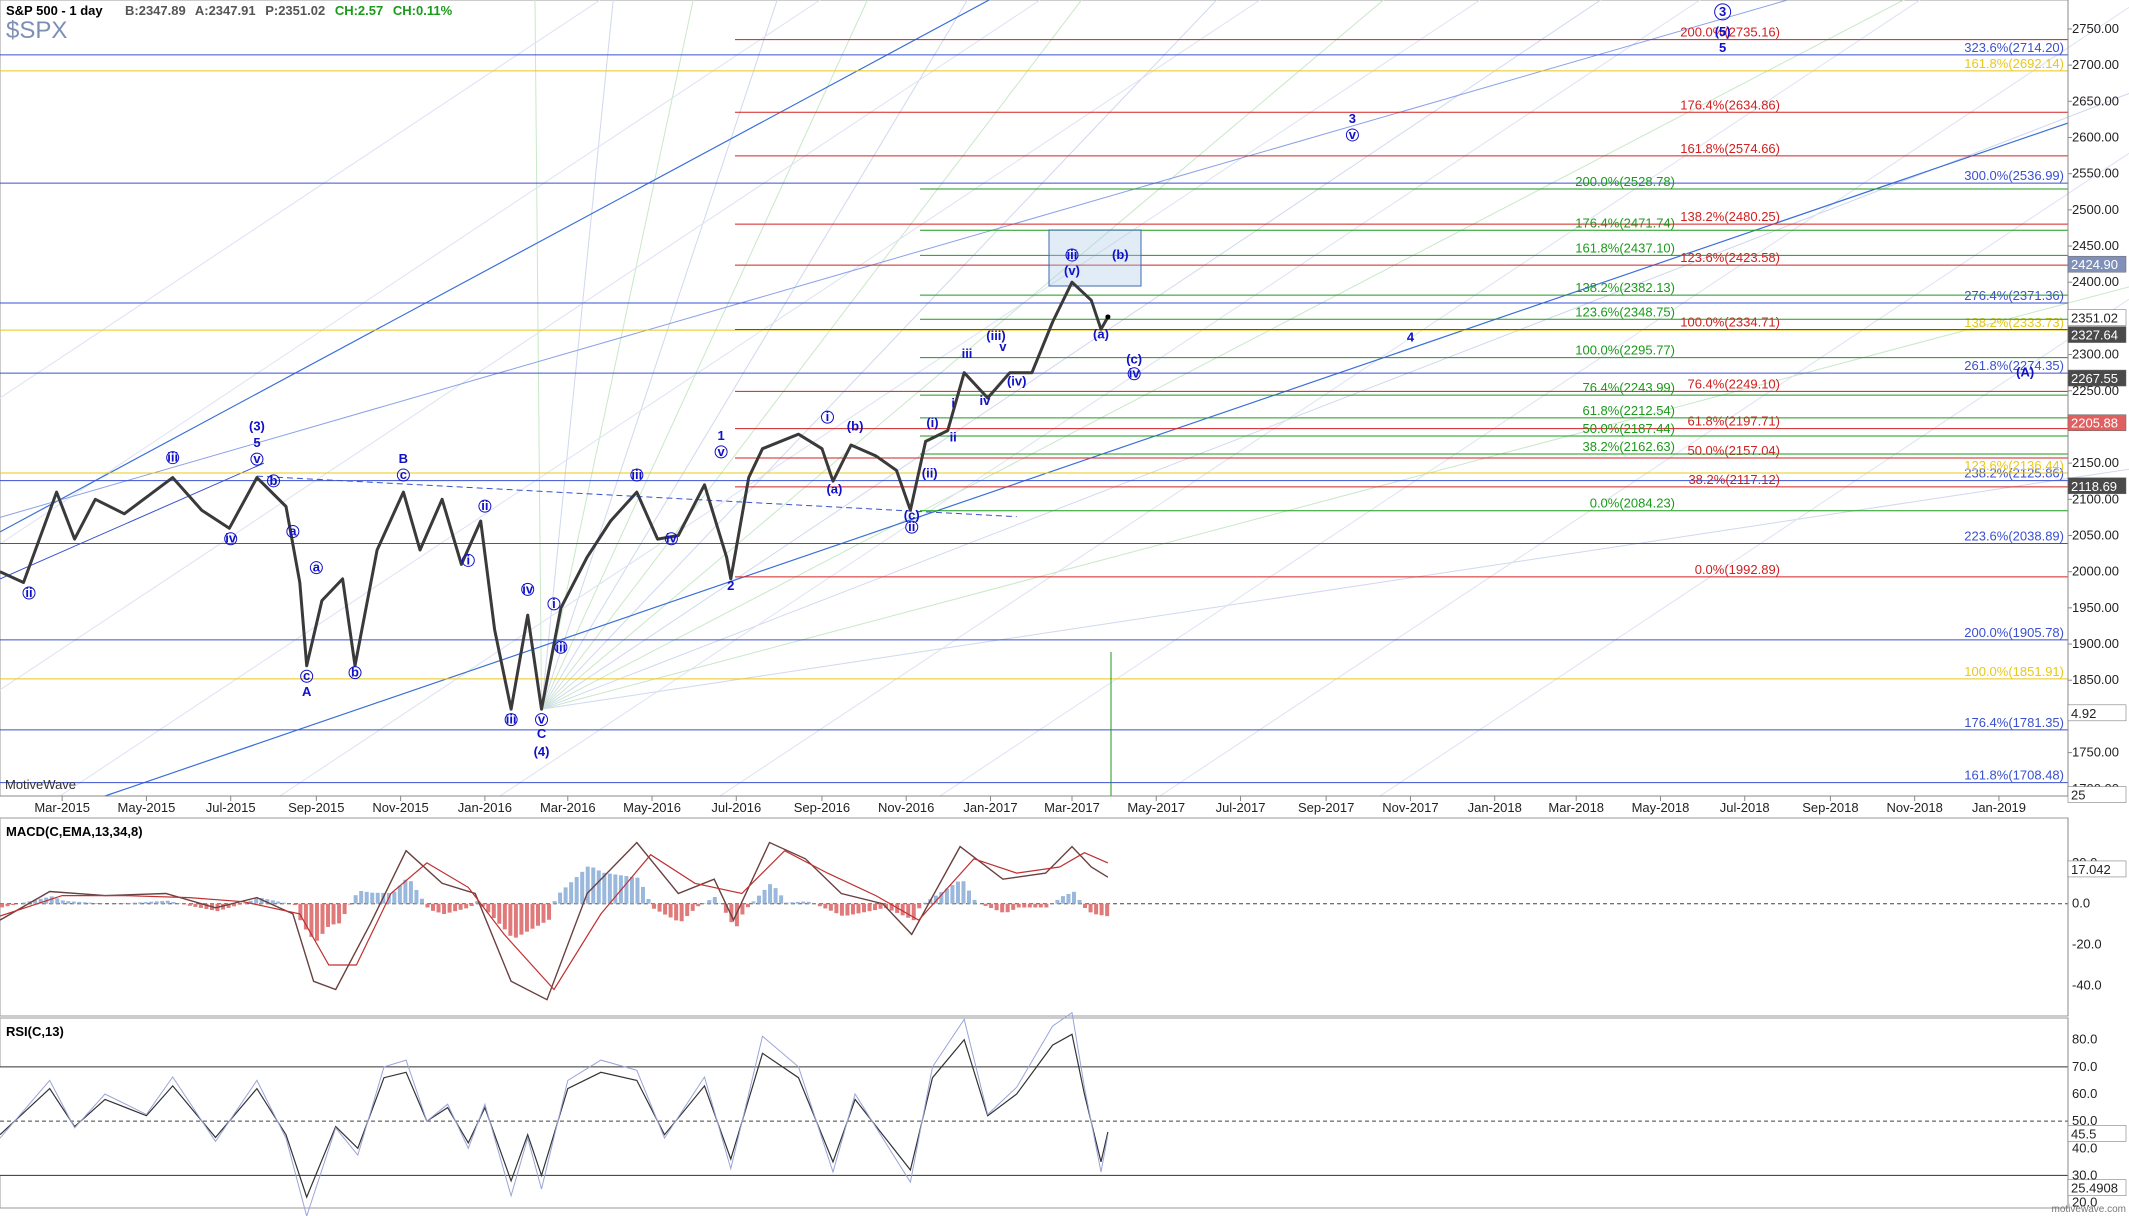 This screenshot has height=1216, width=2129. What do you see at coordinates (359, 10) in the screenshot?
I see `quote-change: CH:2.57` at bounding box center [359, 10].